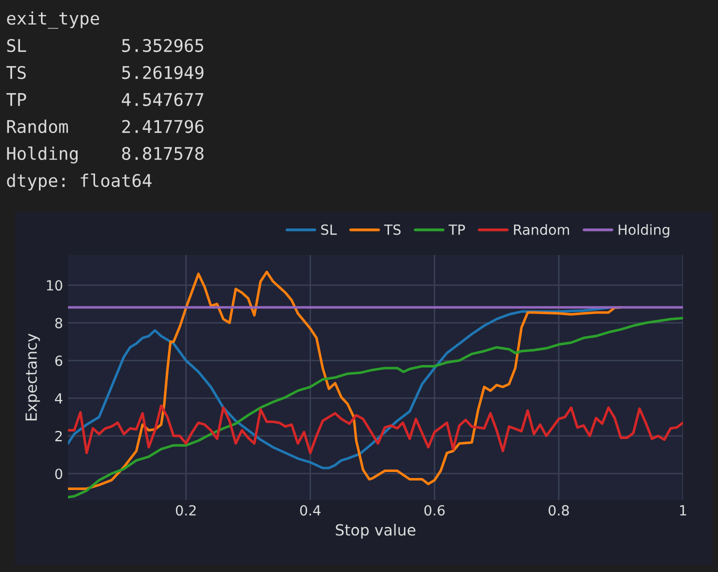 This screenshot has width=718, height=572. What do you see at coordinates (33, 377) in the screenshot?
I see `y-axis-title: Expectancy` at bounding box center [33, 377].